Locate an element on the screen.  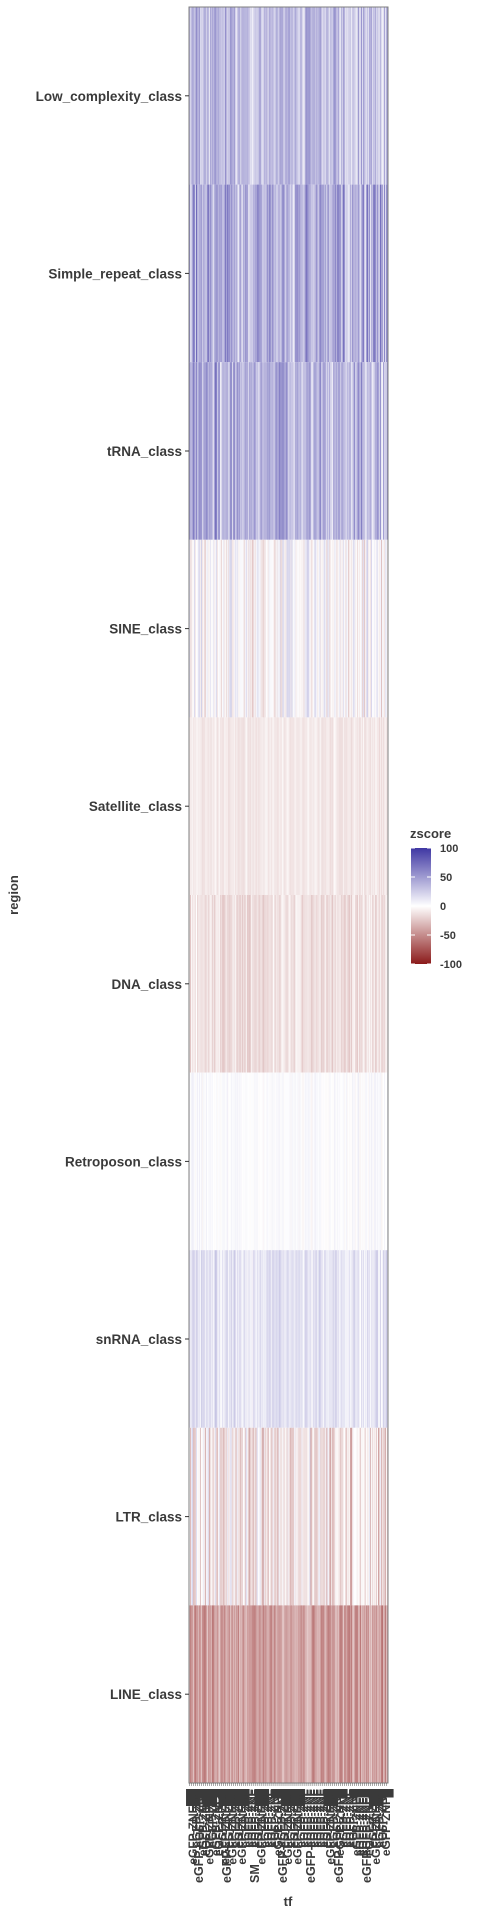
legend-colorbar is located at coordinates (421, 906).